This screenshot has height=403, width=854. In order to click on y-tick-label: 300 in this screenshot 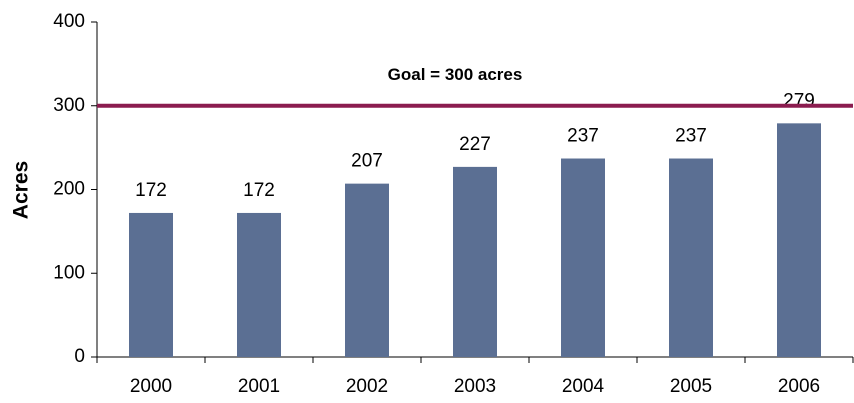, I will do `click(69, 105)`.